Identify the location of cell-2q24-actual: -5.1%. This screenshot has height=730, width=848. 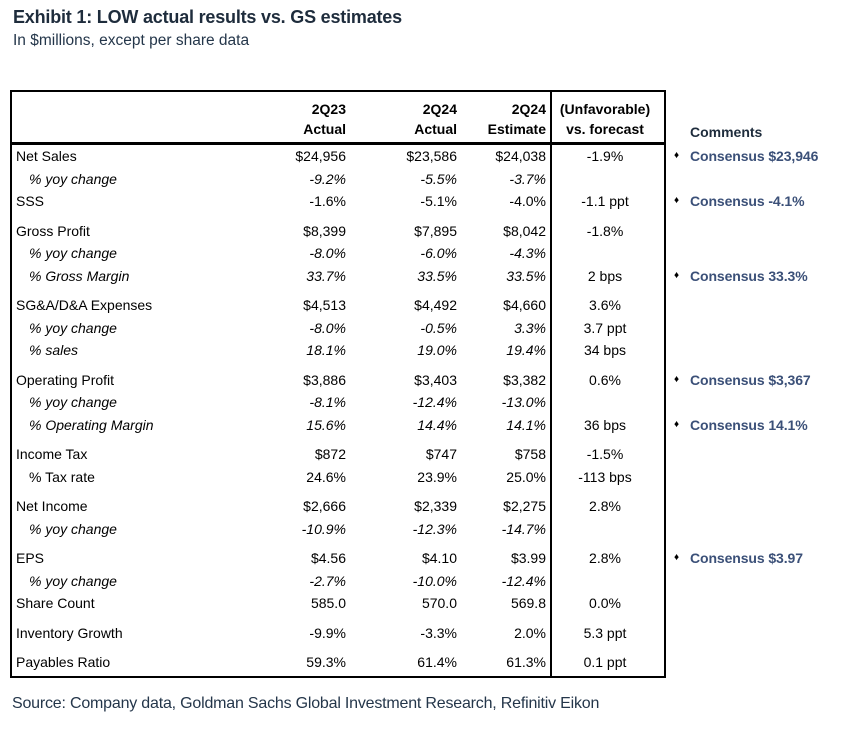
(438, 201).